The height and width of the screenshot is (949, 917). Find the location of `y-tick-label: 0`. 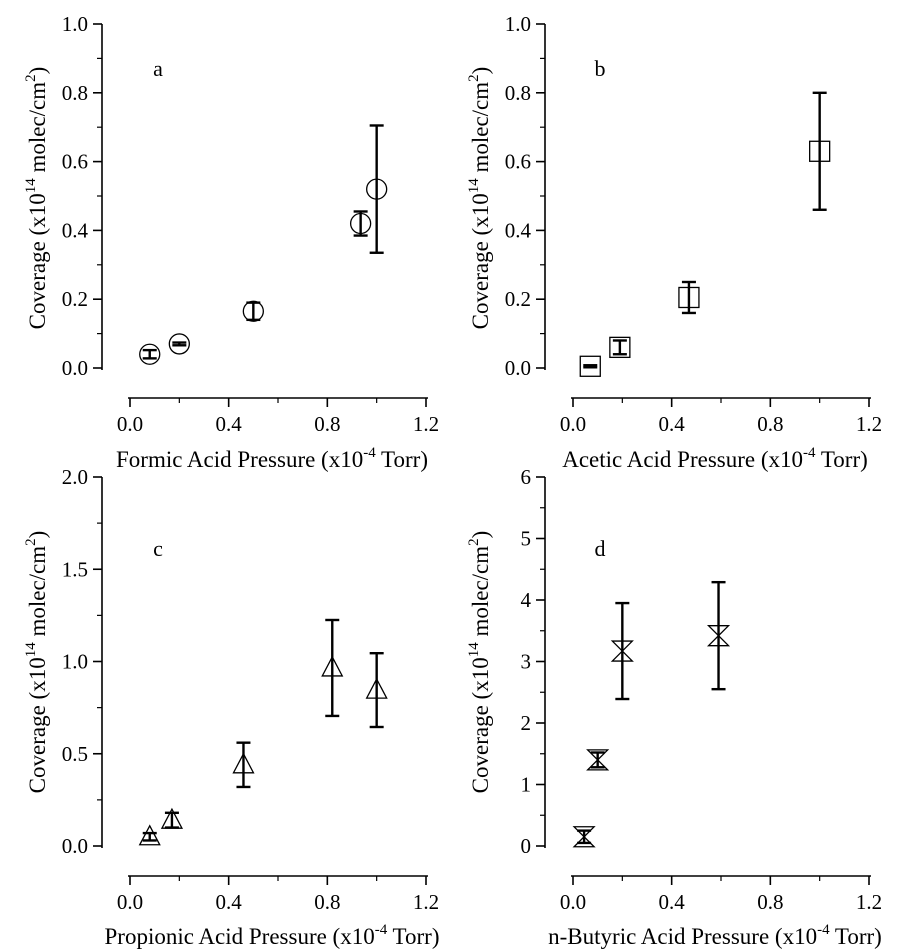

y-tick-label: 0 is located at coordinates (526, 846).